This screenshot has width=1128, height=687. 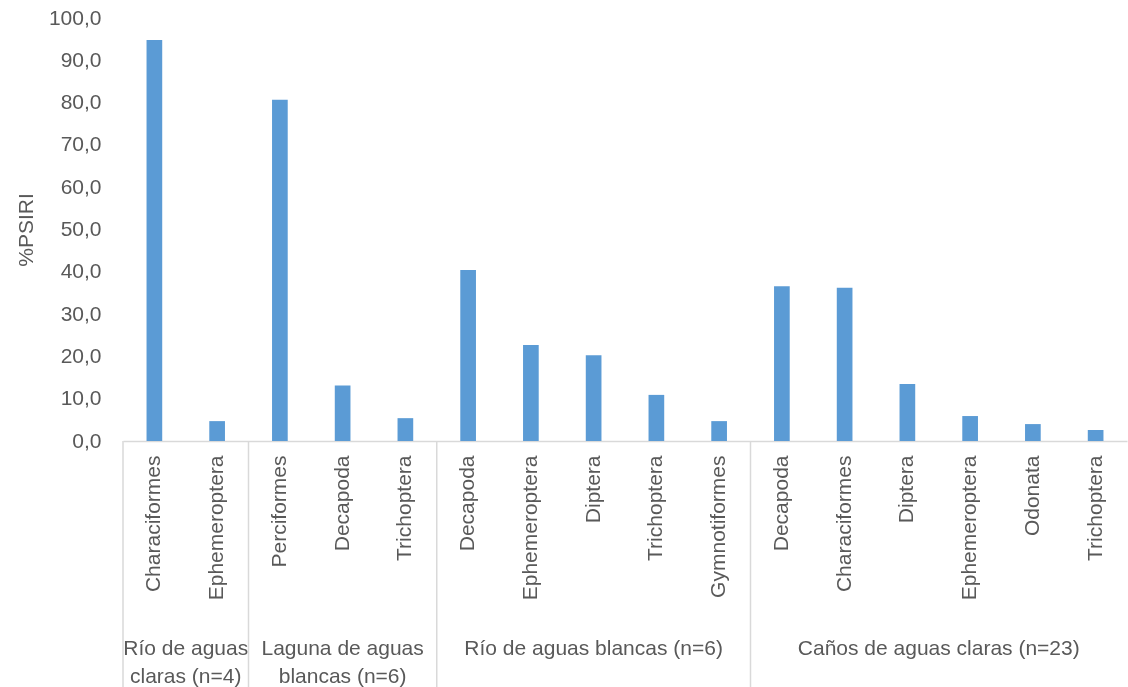 I want to click on text: Caños de aguas claras (n=23), so click(x=938, y=647).